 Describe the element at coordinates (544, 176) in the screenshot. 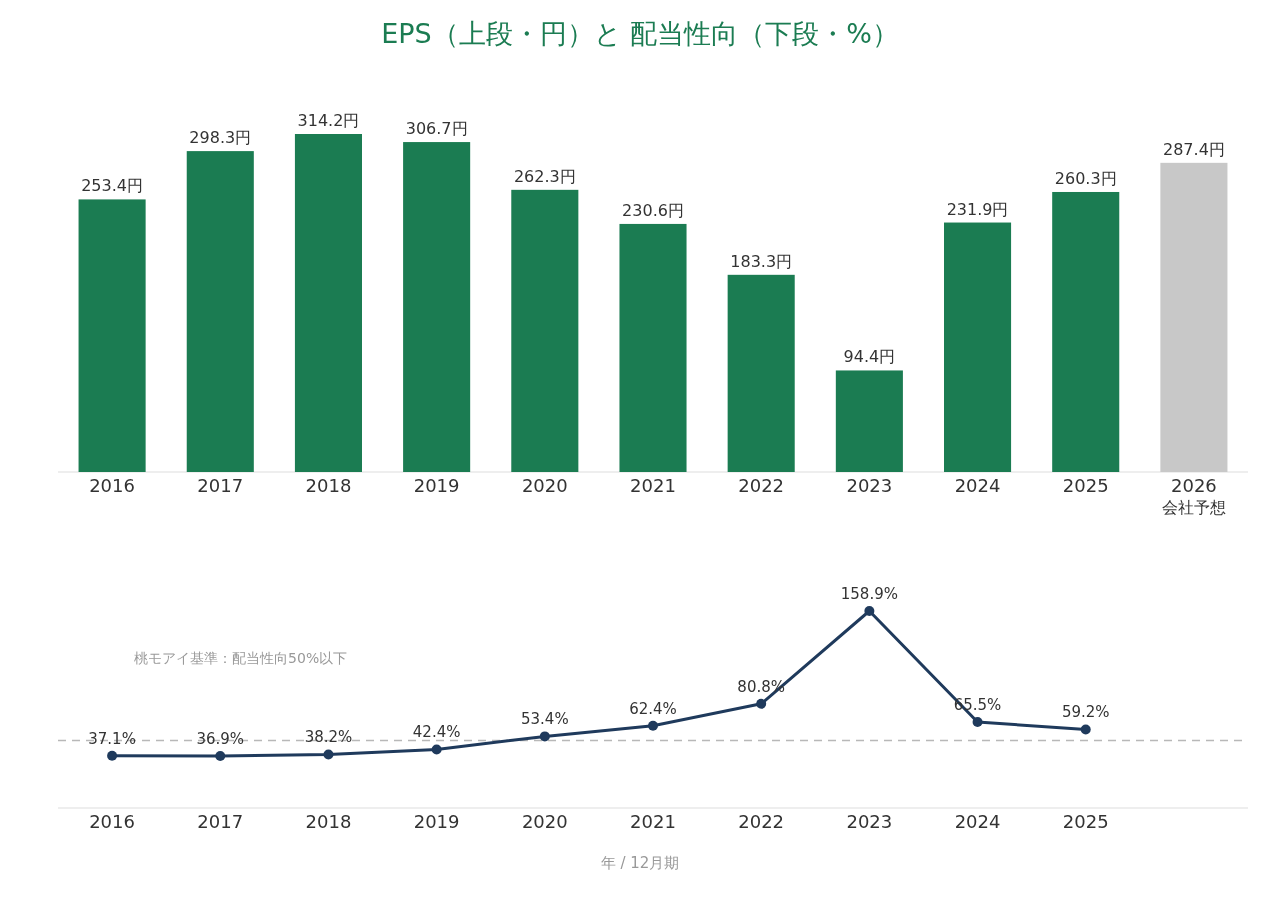

I see `data-label: 262.3円` at that location.